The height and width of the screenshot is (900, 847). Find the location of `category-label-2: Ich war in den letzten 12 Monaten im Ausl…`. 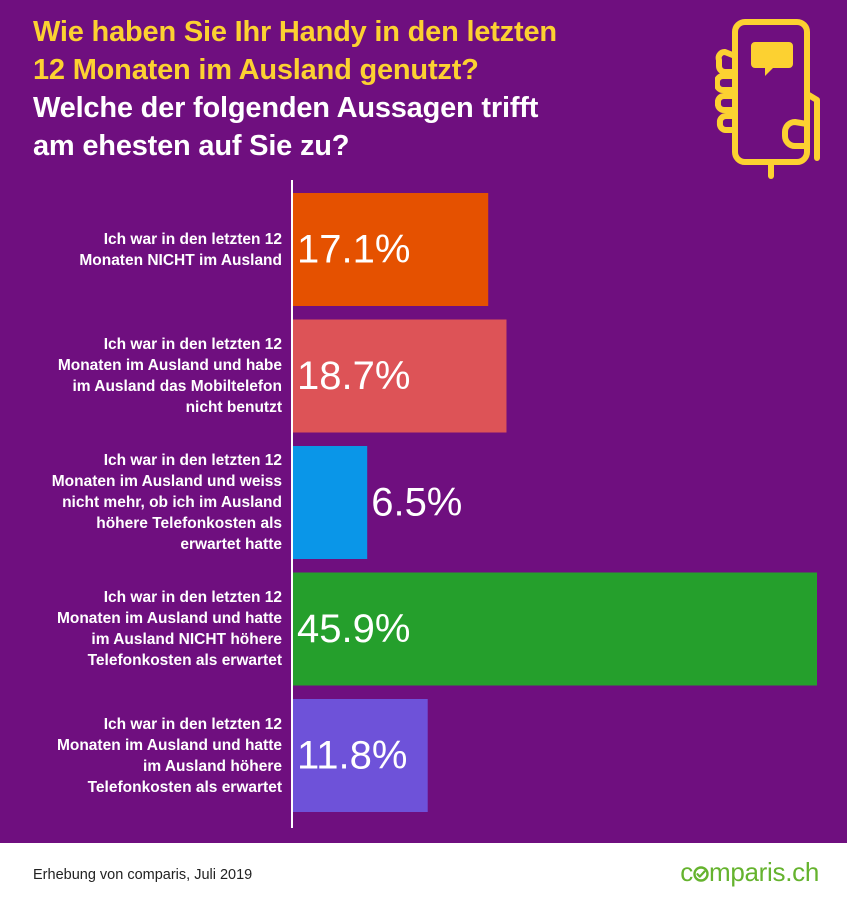

category-label-2: Ich war in den letzten 12 Monaten im Ausl… is located at coordinates (147, 502).